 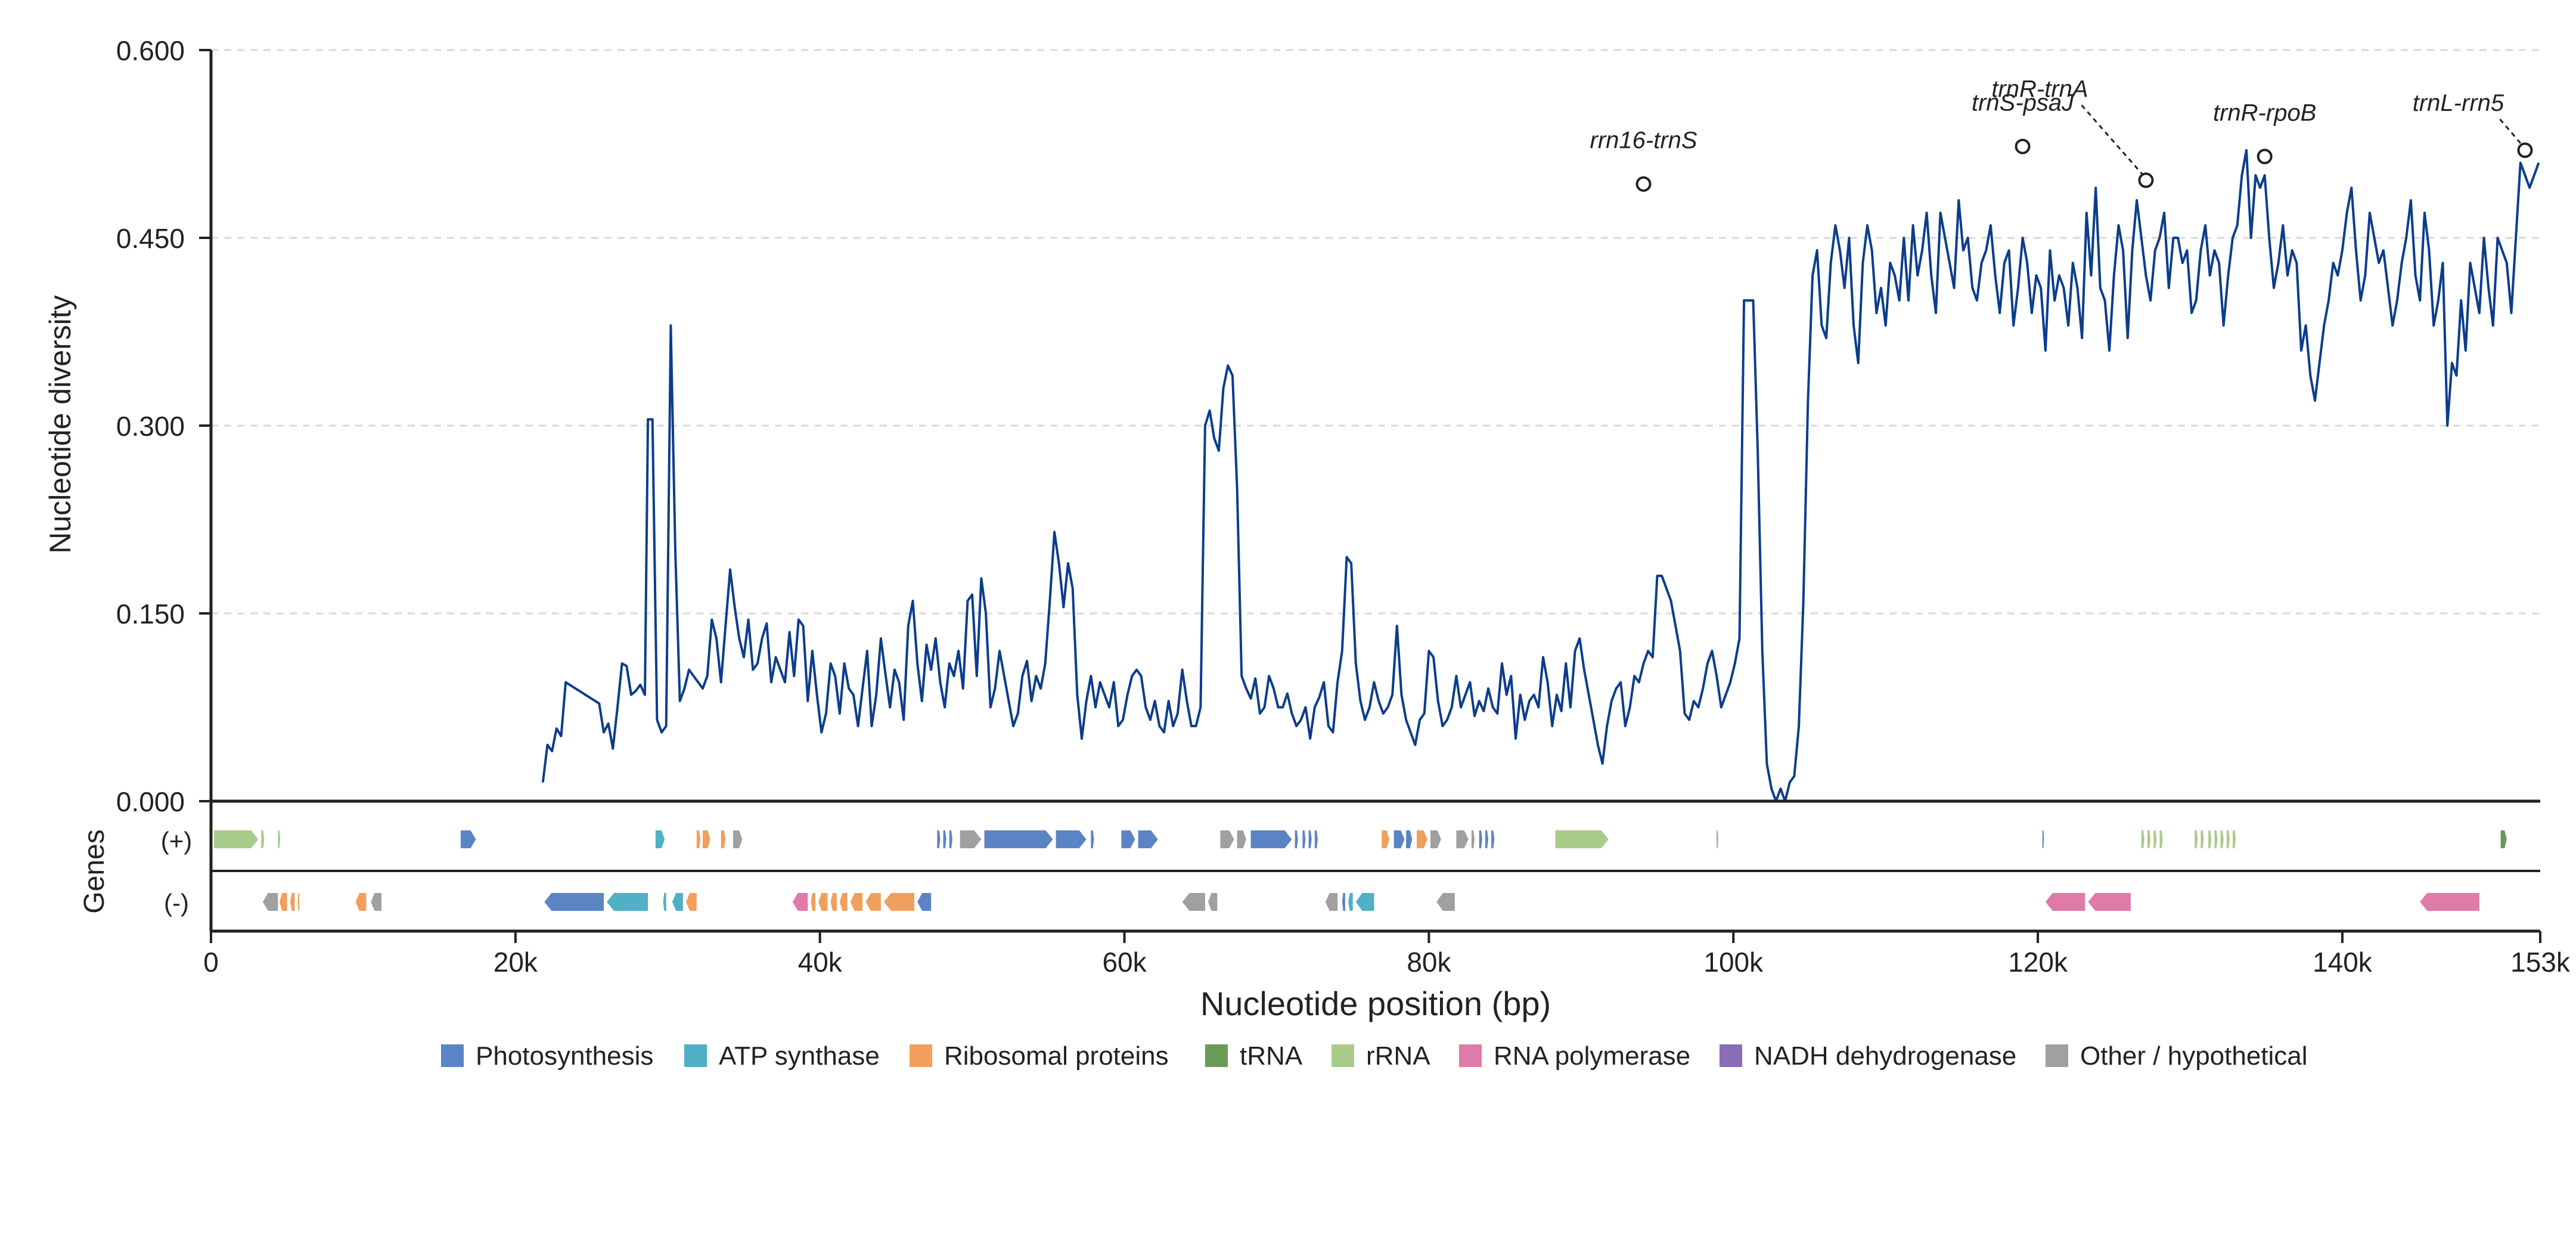 I want to click on legend-label: rRNA, so click(x=1398, y=1056).